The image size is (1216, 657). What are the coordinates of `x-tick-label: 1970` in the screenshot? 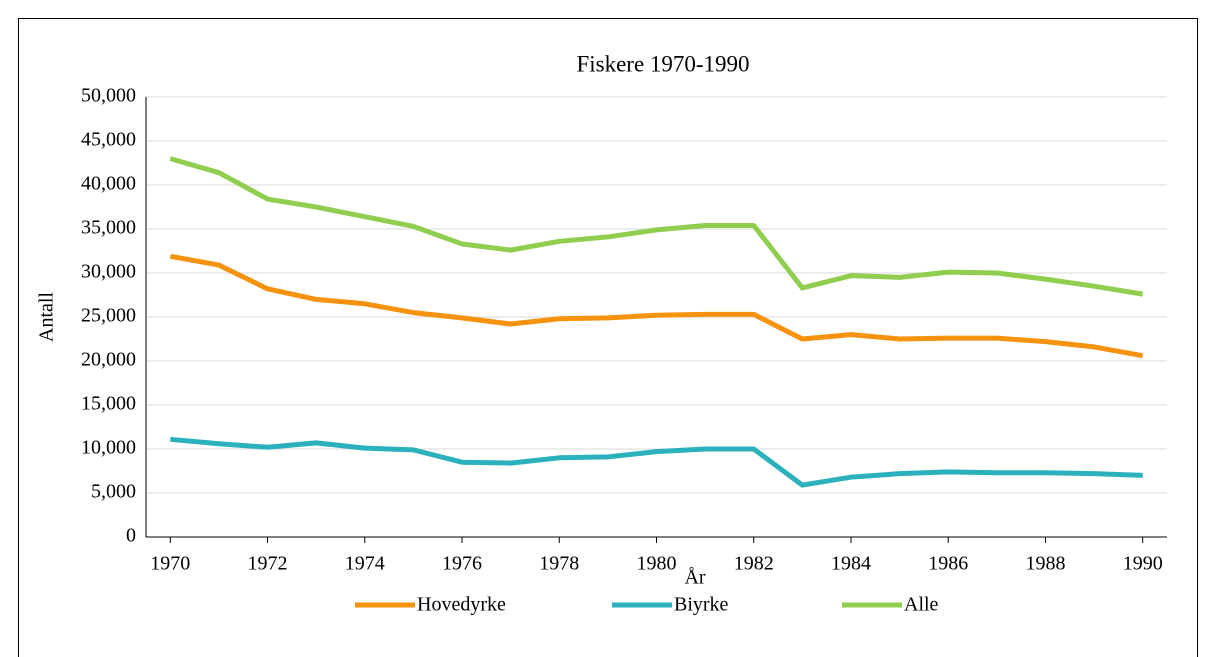 It's located at (170, 564).